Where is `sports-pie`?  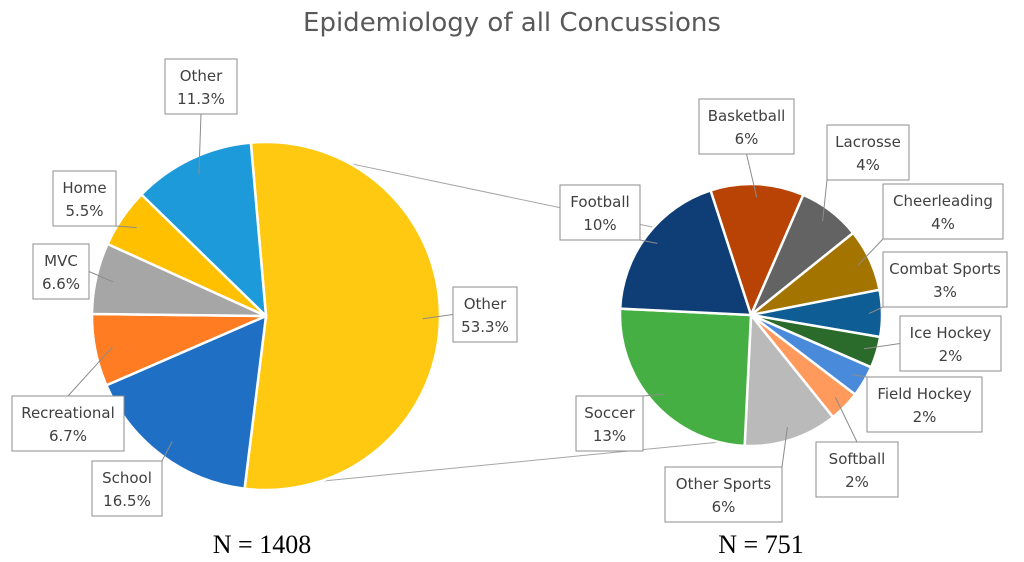 sports-pie is located at coordinates (751, 315).